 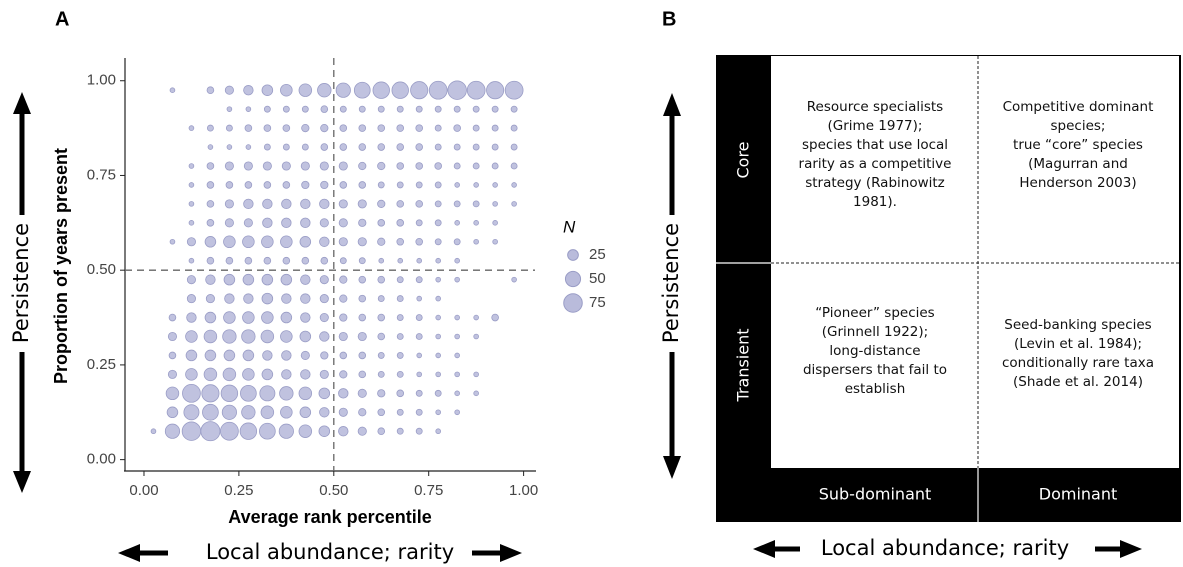 I want to click on y-tick-label: 0.75, so click(x=101, y=174).